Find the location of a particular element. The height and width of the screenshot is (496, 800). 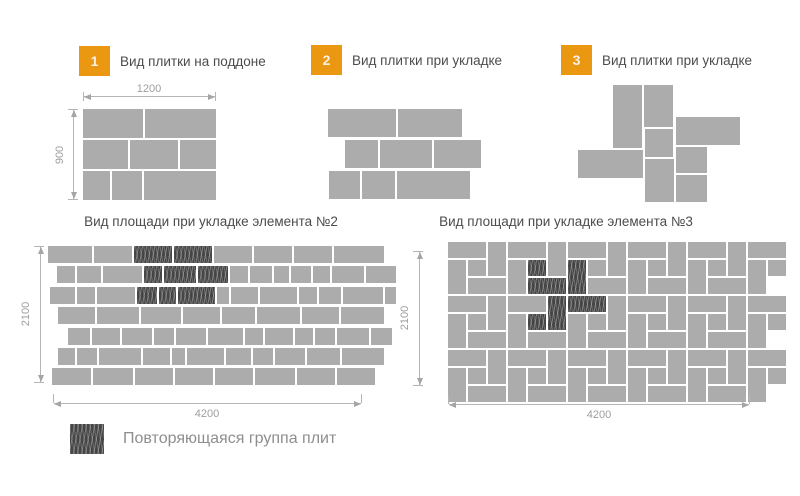

area-2-tile-field is located at coordinates (220, 316).